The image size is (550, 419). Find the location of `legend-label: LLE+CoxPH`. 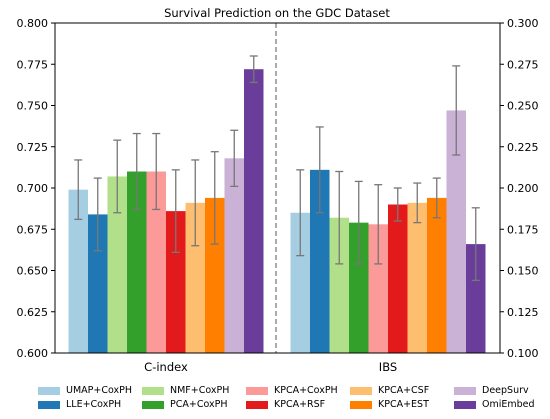

legend-label: LLE+CoxPH is located at coordinates (94, 404).